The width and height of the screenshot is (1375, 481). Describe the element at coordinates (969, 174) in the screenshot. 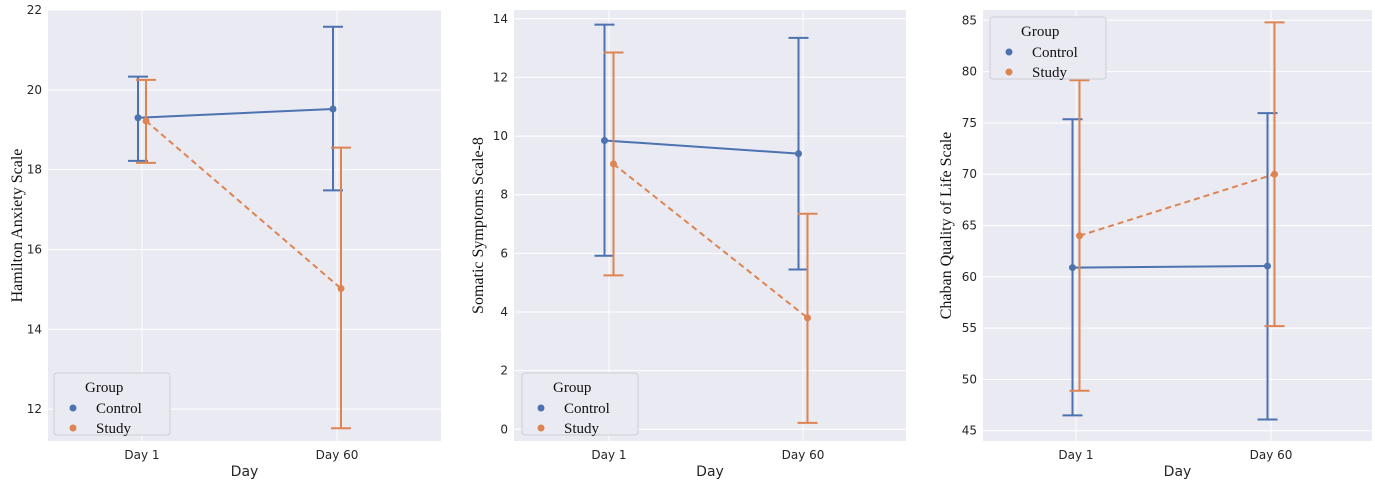

I see `y-tick-label: 70` at that location.